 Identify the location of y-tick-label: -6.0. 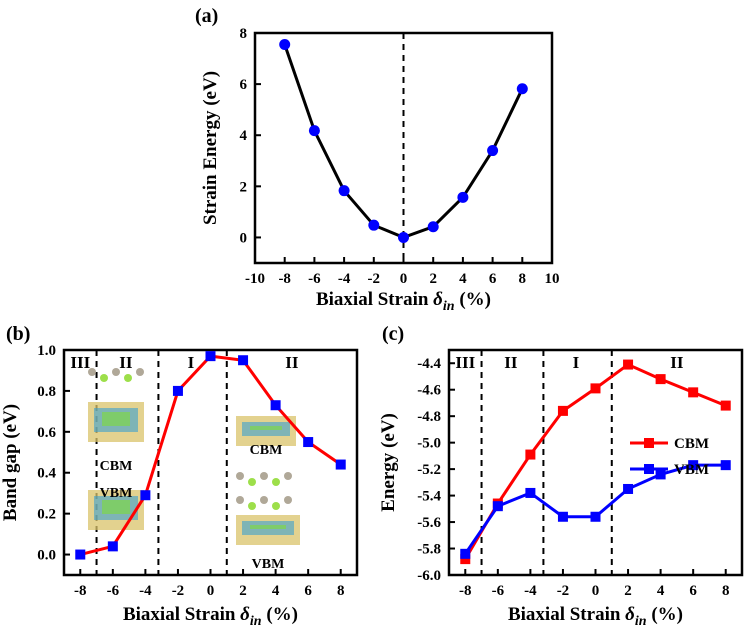
(429, 576).